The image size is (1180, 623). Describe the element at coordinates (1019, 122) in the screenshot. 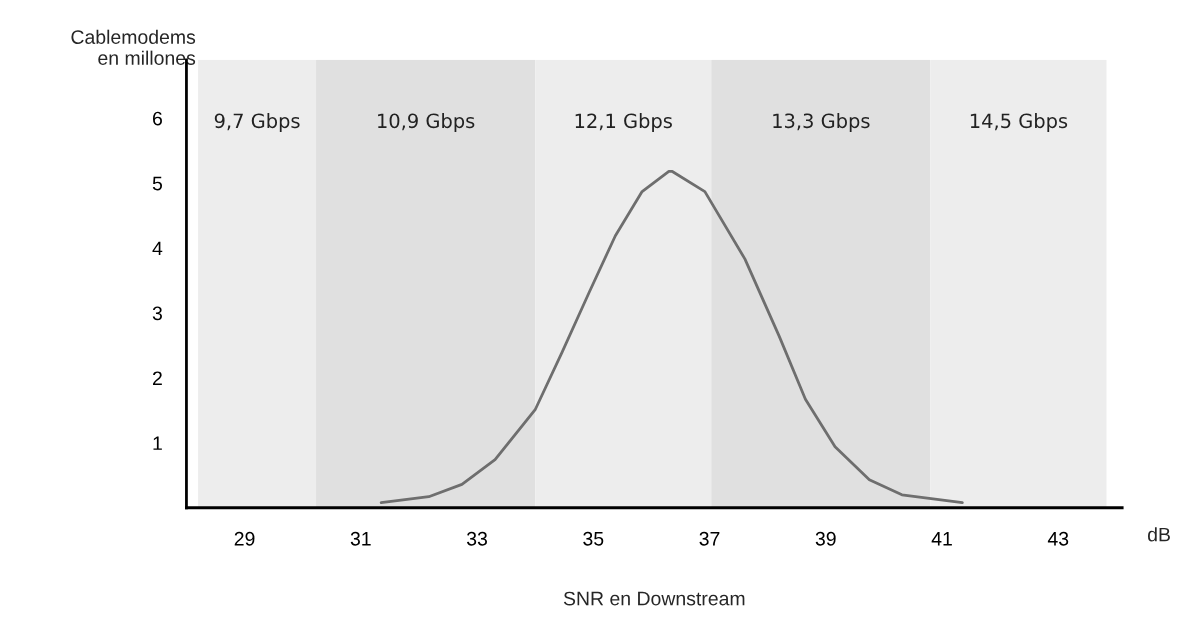

I see `band-label: 14,5 Gbps` at that location.